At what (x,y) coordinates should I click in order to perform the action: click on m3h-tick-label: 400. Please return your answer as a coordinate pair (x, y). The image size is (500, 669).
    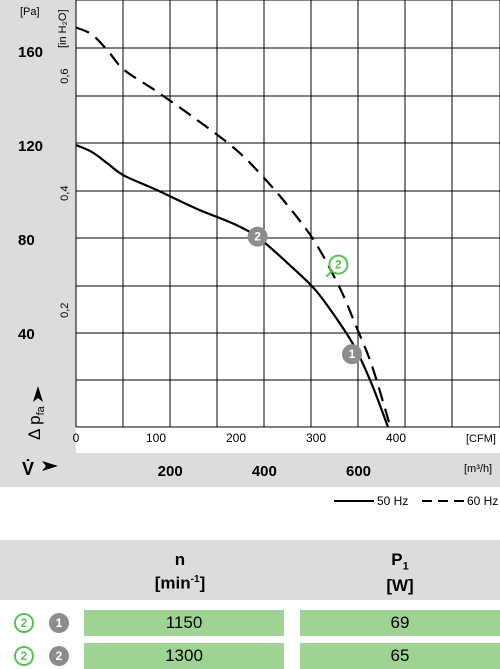
    Looking at the image, I should click on (264, 471).